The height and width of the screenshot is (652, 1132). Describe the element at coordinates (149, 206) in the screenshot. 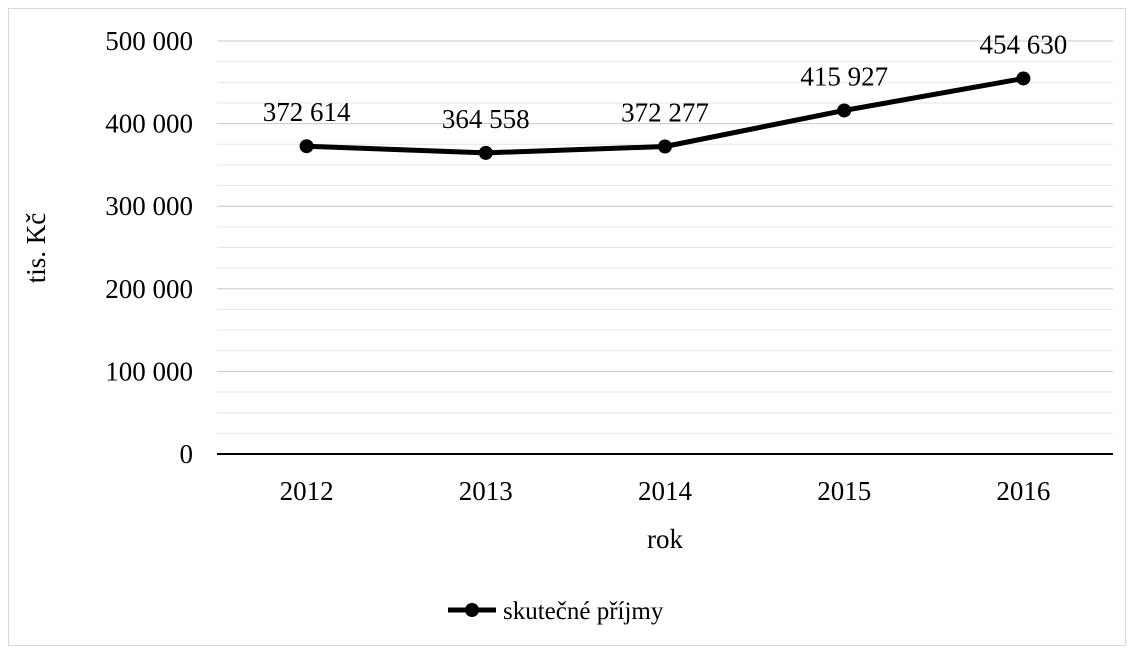

I see `y-tick-label: 300 000` at that location.